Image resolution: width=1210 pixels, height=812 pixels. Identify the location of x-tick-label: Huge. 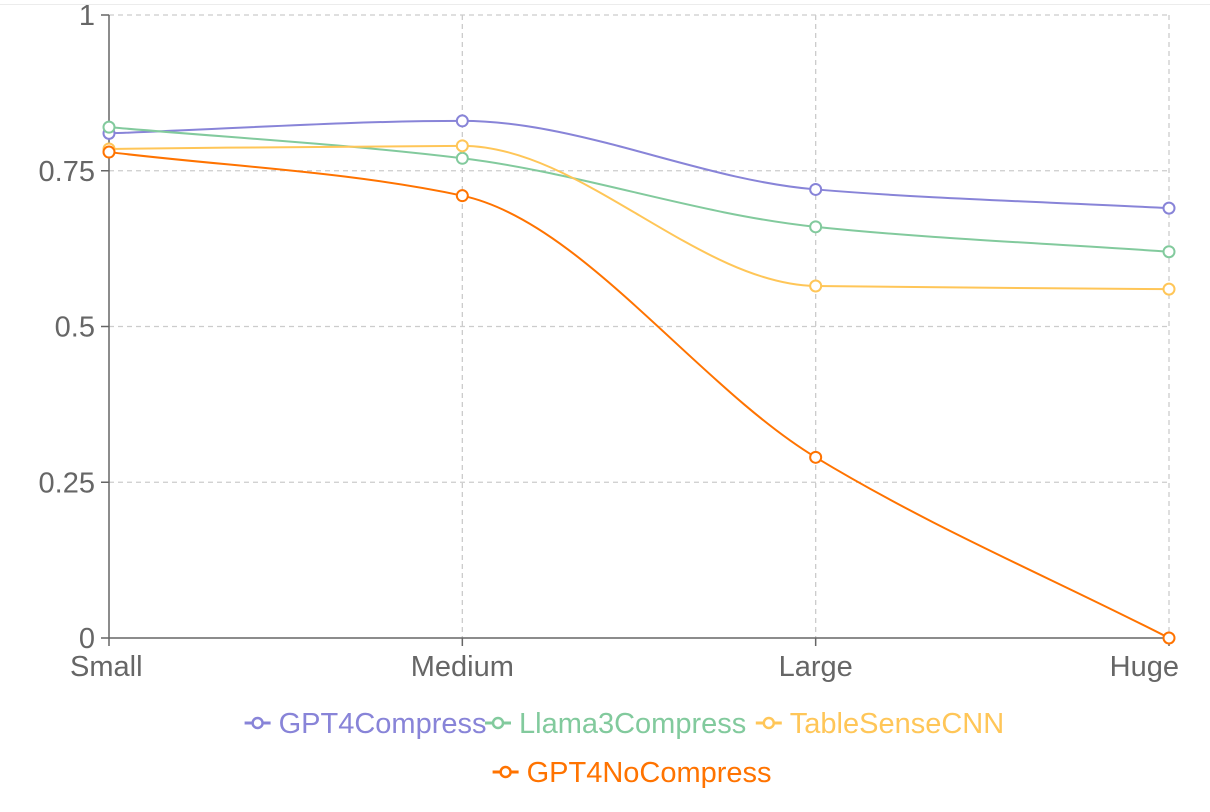
(1144, 667).